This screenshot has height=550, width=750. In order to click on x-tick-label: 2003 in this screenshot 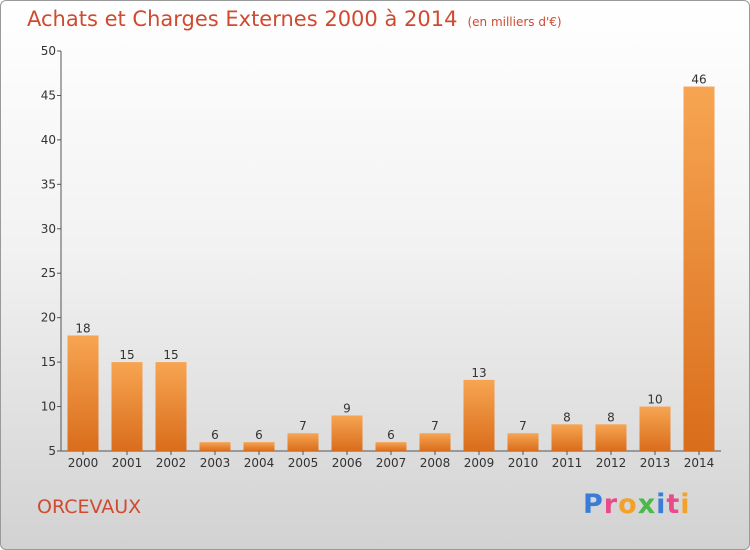, I will do `click(215, 463)`.